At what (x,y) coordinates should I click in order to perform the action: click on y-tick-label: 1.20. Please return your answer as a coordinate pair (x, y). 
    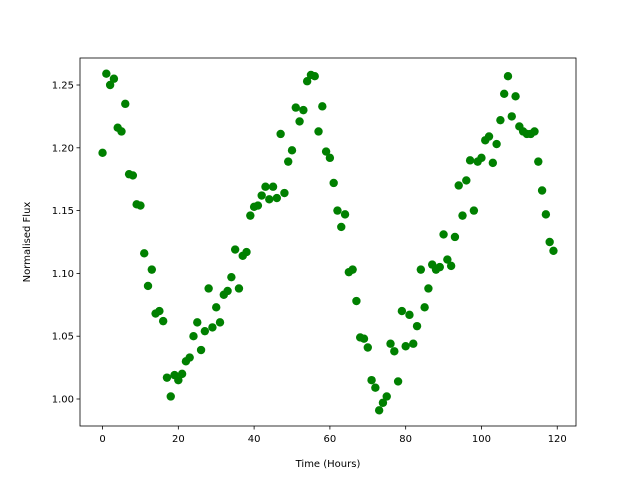
    Looking at the image, I should click on (63, 148).